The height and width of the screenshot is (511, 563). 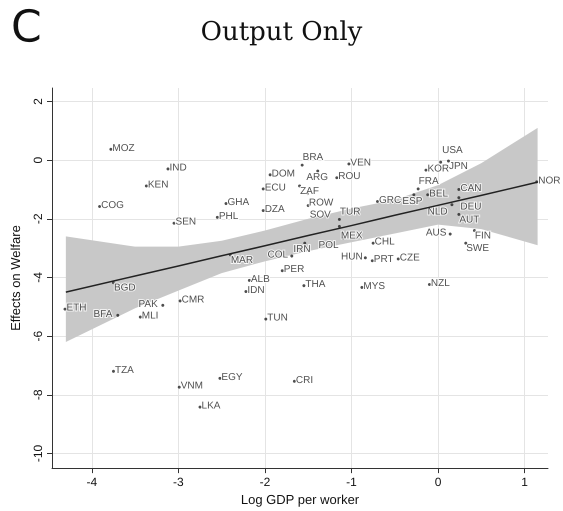 What do you see at coordinates (238, 202) in the screenshot?
I see `data-label: GHA` at bounding box center [238, 202].